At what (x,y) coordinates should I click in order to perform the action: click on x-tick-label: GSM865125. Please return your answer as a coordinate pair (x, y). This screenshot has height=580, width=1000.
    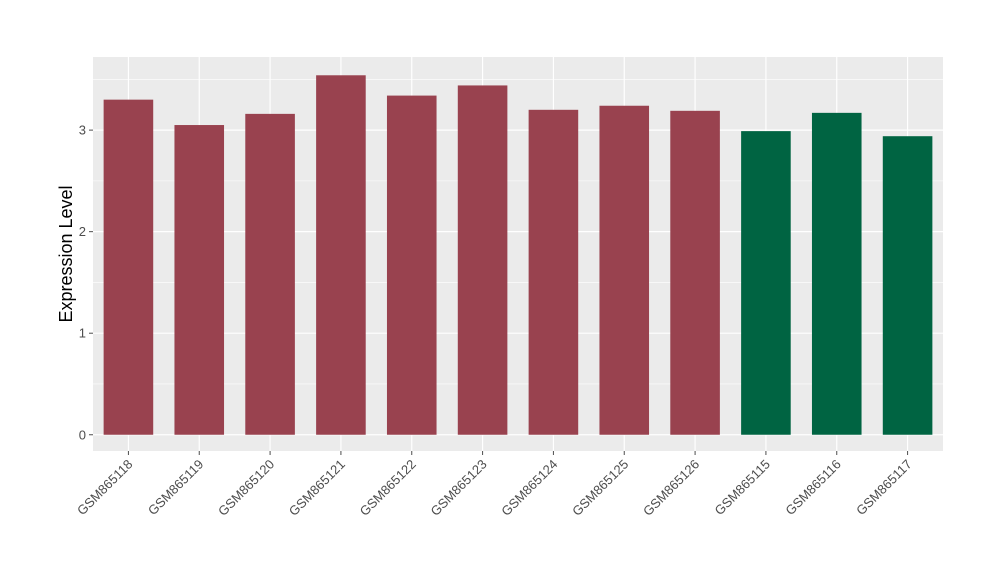
    Looking at the image, I should click on (600, 488).